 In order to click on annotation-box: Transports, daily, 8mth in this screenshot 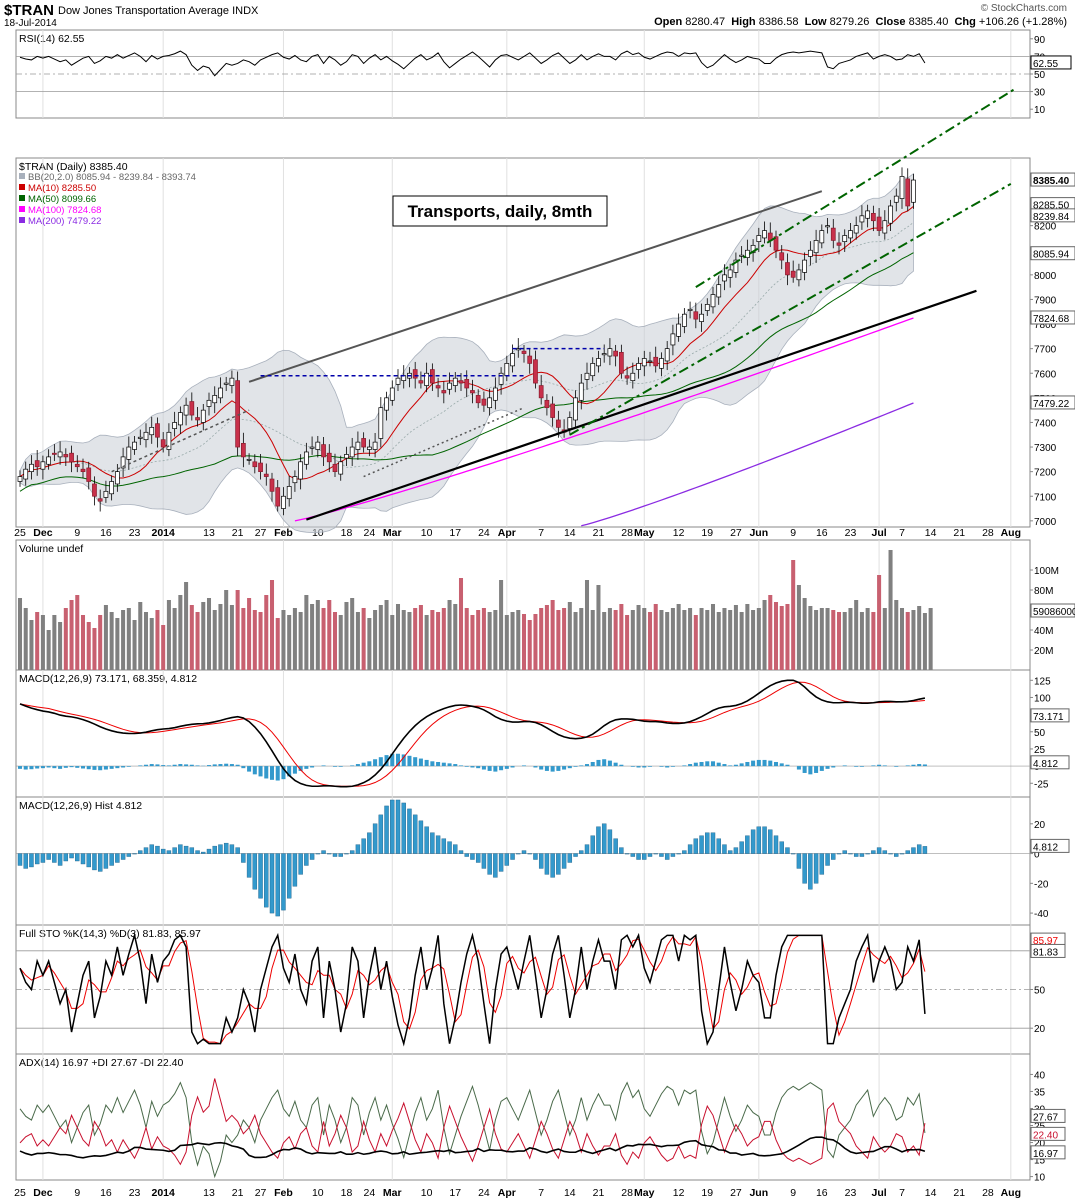, I will do `click(500, 211)`.